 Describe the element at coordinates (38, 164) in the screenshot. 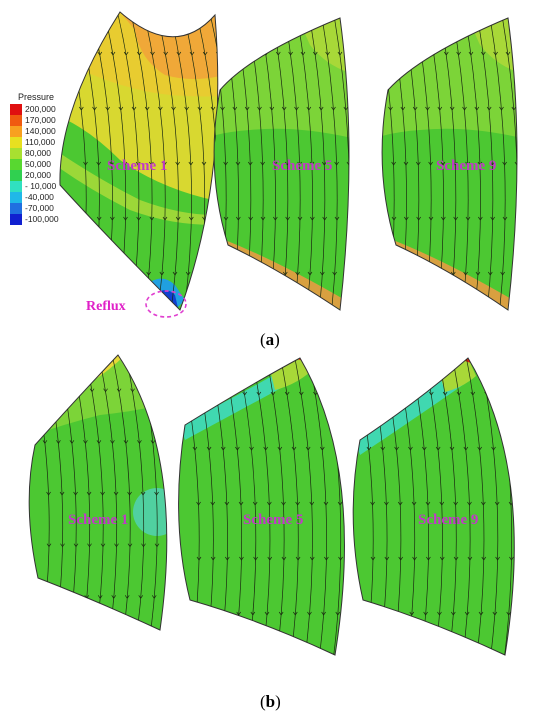

I see `legend-tick-label: 50,000` at that location.